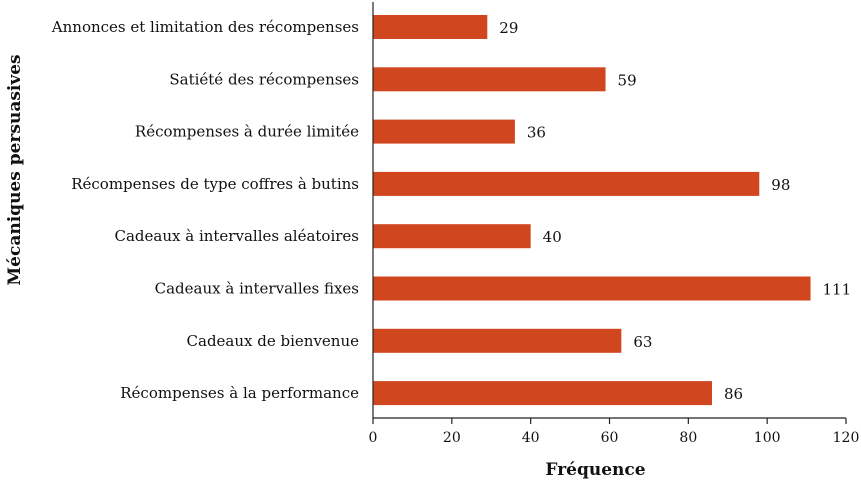 The width and height of the screenshot is (861, 485). Describe the element at coordinates (452, 438) in the screenshot. I see `x-tick-label: 20` at that location.